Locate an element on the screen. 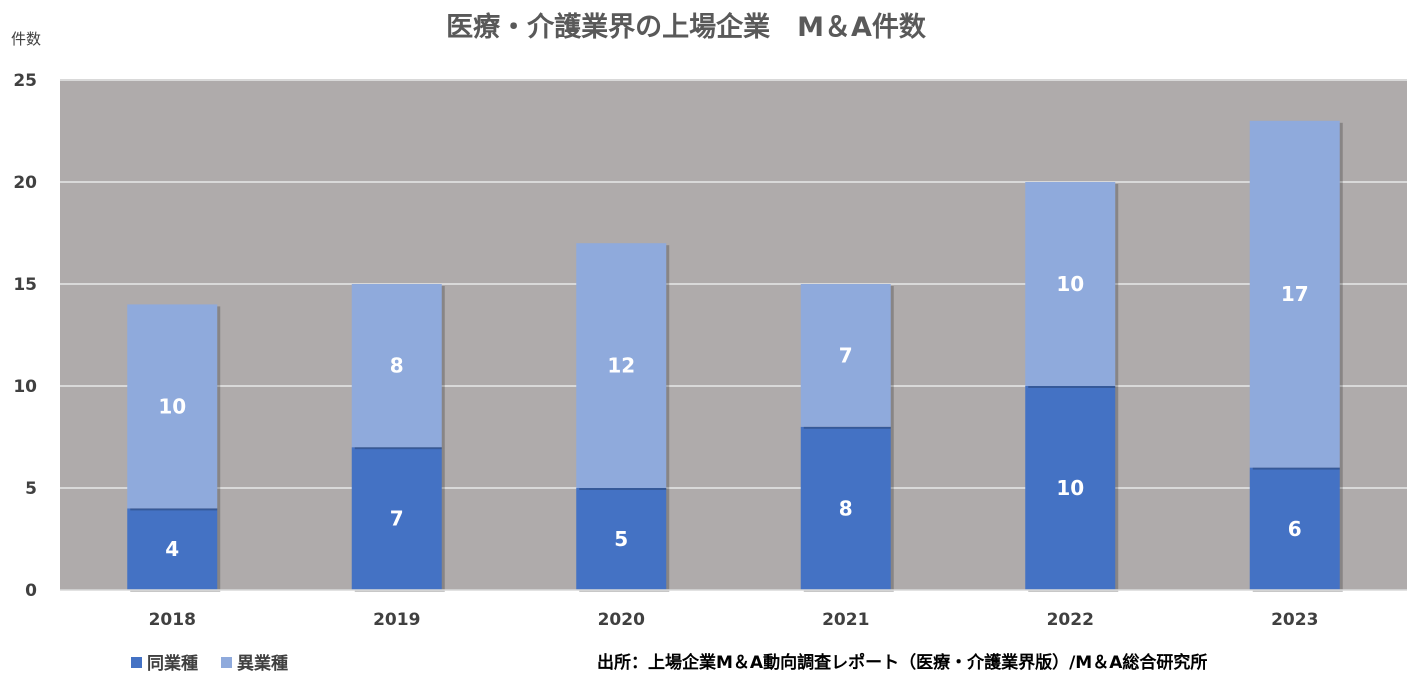 This screenshot has width=1419, height=682. y-axis-ticks: 0 5 10 15 20 25 is located at coordinates (25, 336).